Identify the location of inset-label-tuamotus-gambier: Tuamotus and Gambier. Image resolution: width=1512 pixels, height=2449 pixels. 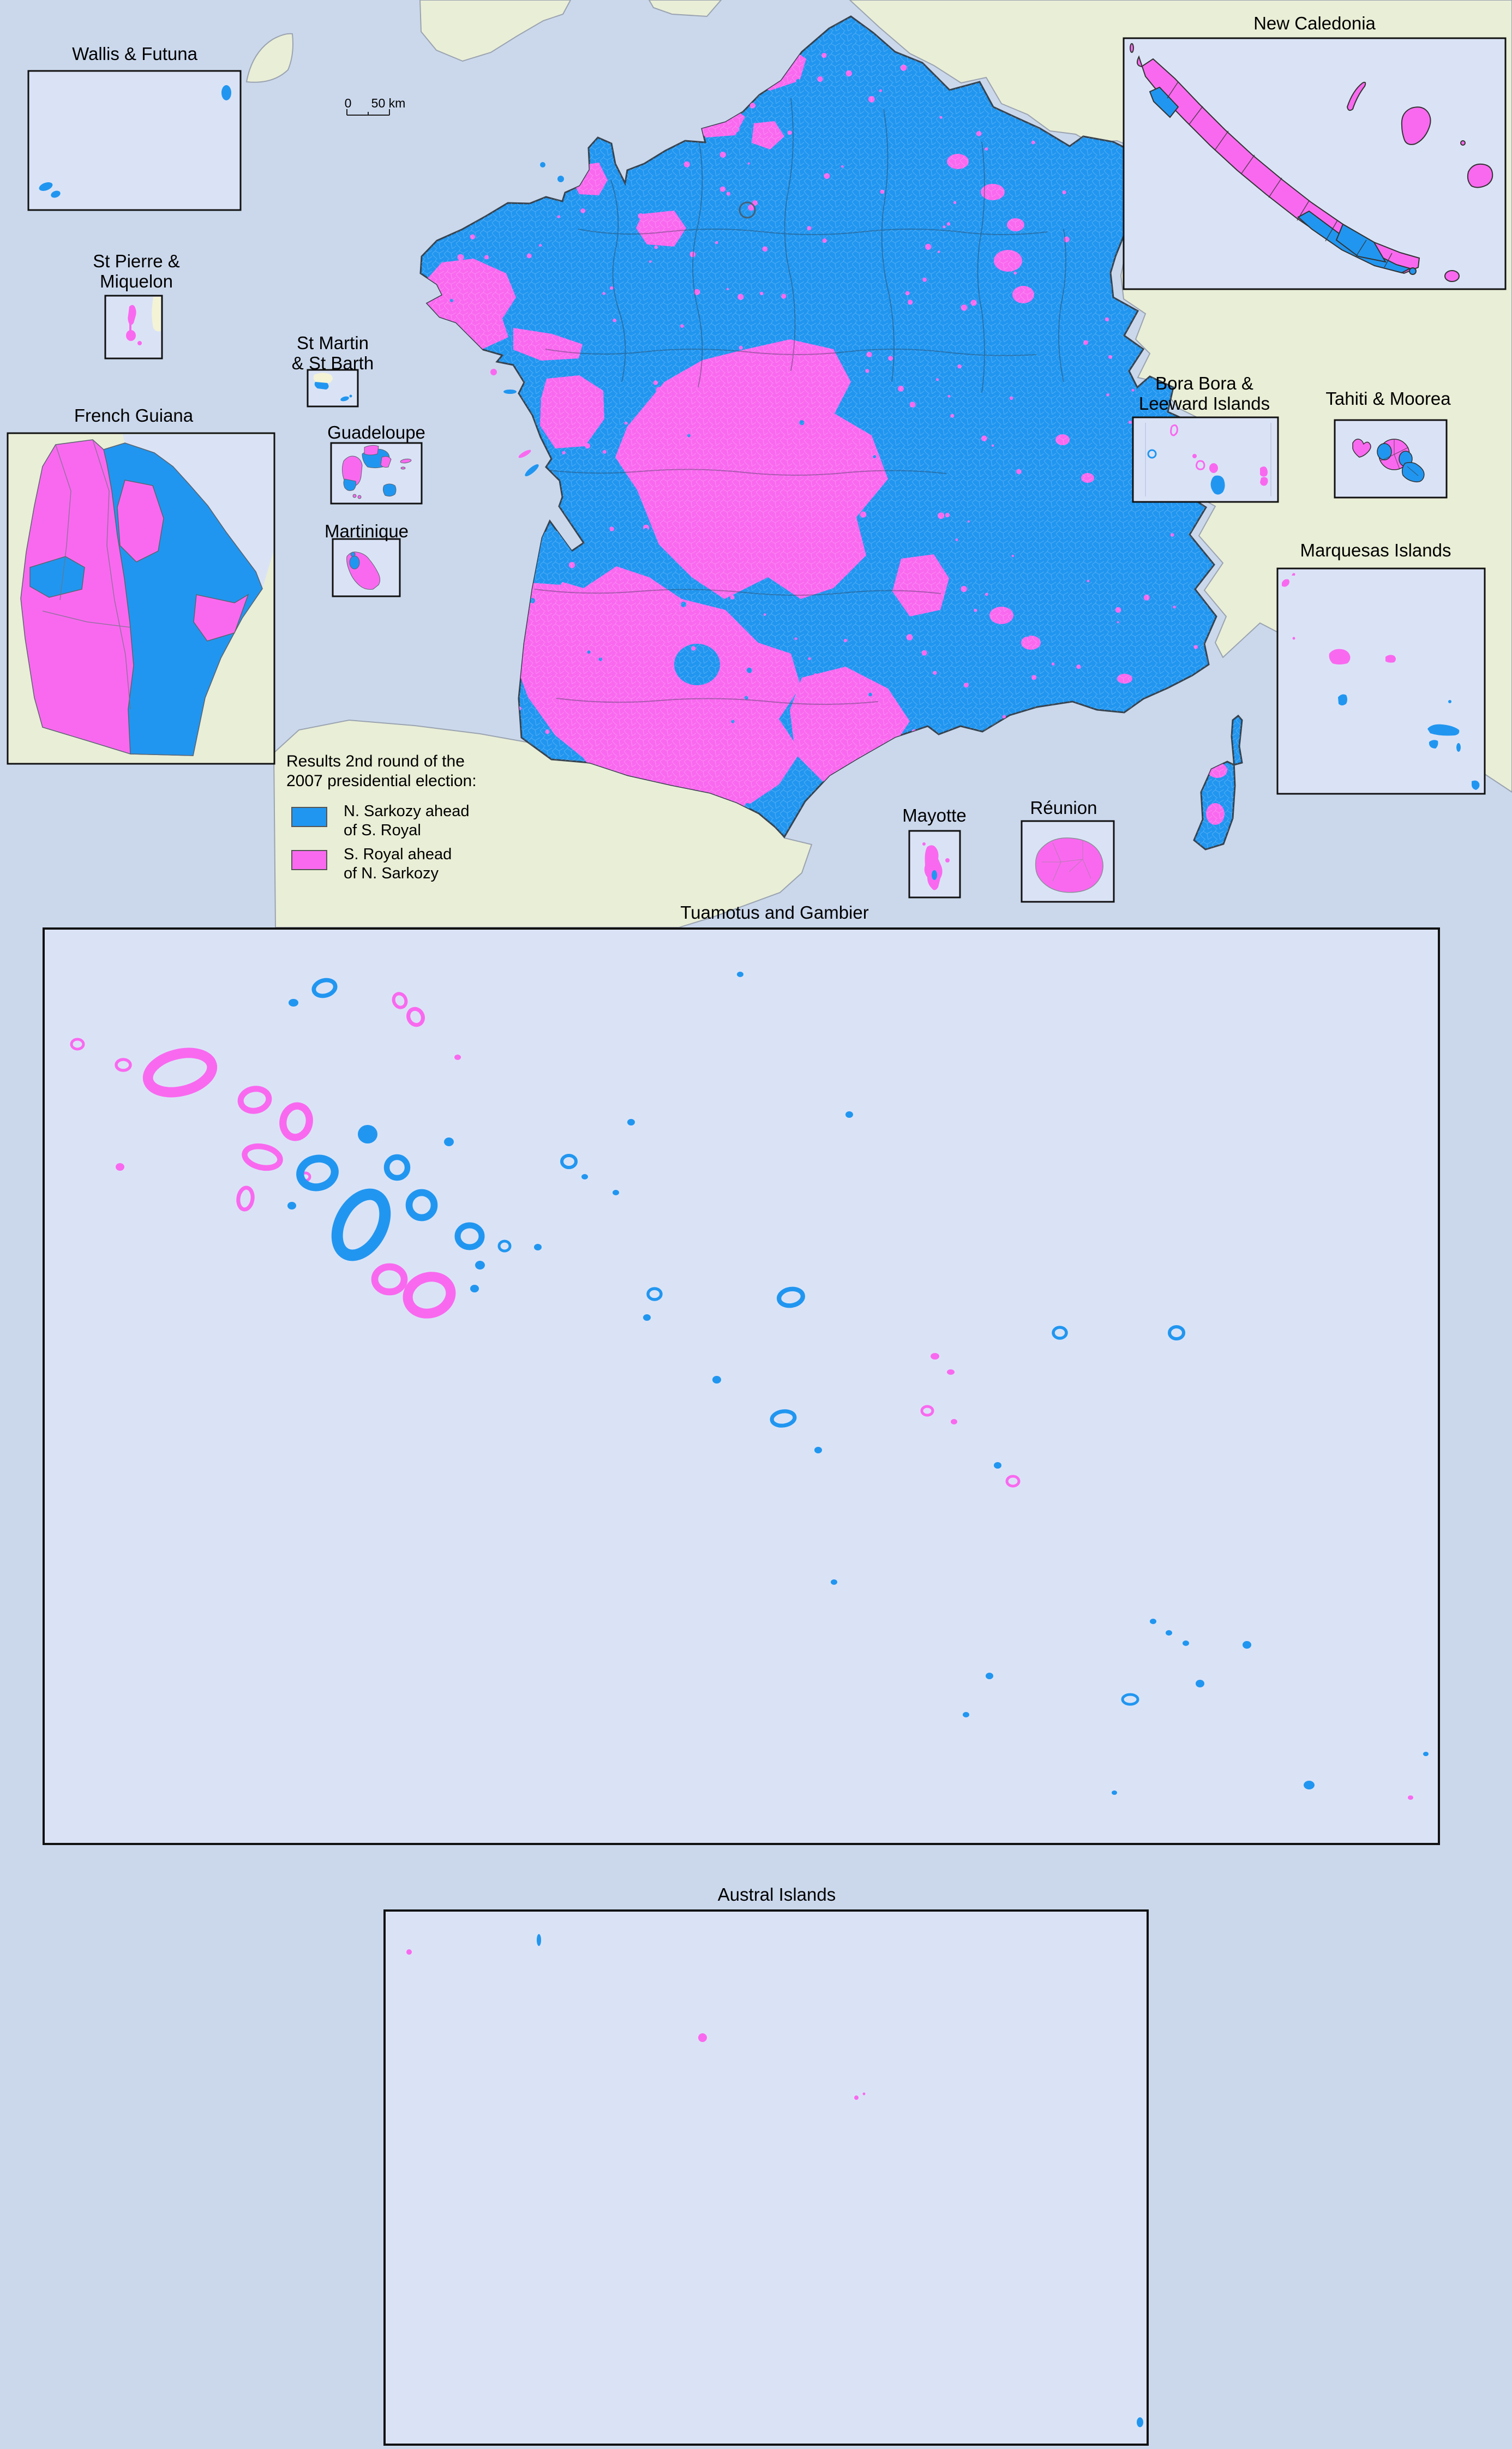
(774, 912).